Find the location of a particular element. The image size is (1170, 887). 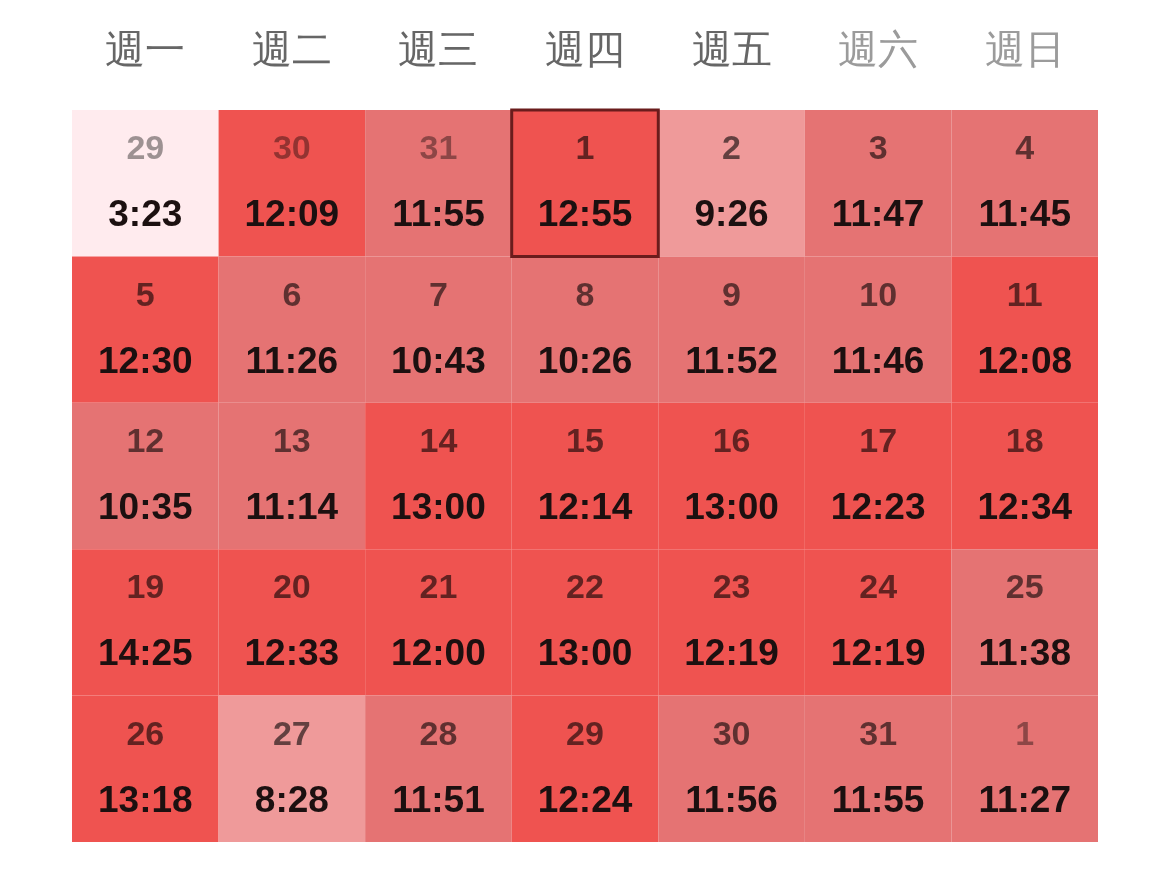

data-label: 10:43 is located at coordinates (438, 360).